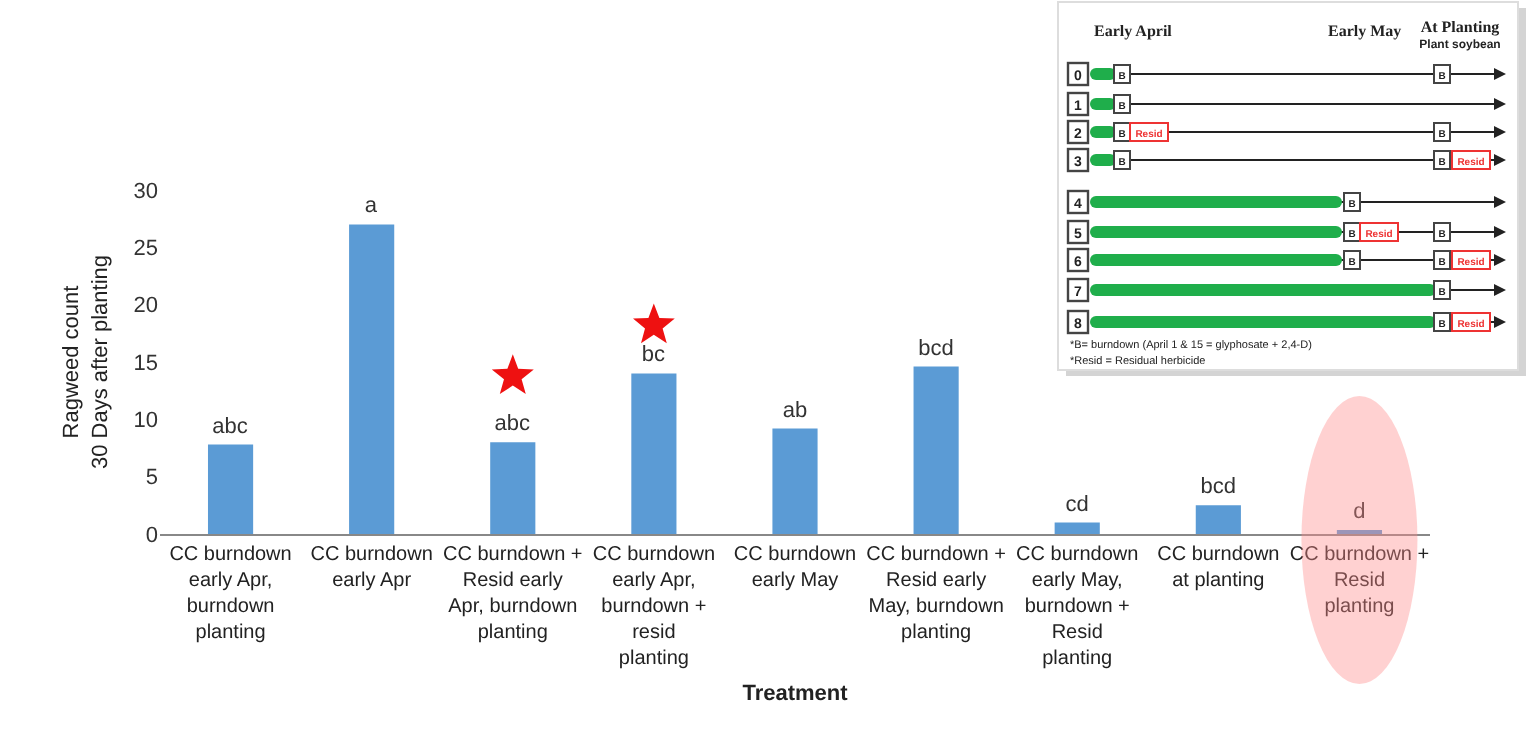 The image size is (1536, 748). Describe the element at coordinates (1077, 607) in the screenshot. I see `x-tick-label: CC burndown early May, burndown + Resid planting` at that location.